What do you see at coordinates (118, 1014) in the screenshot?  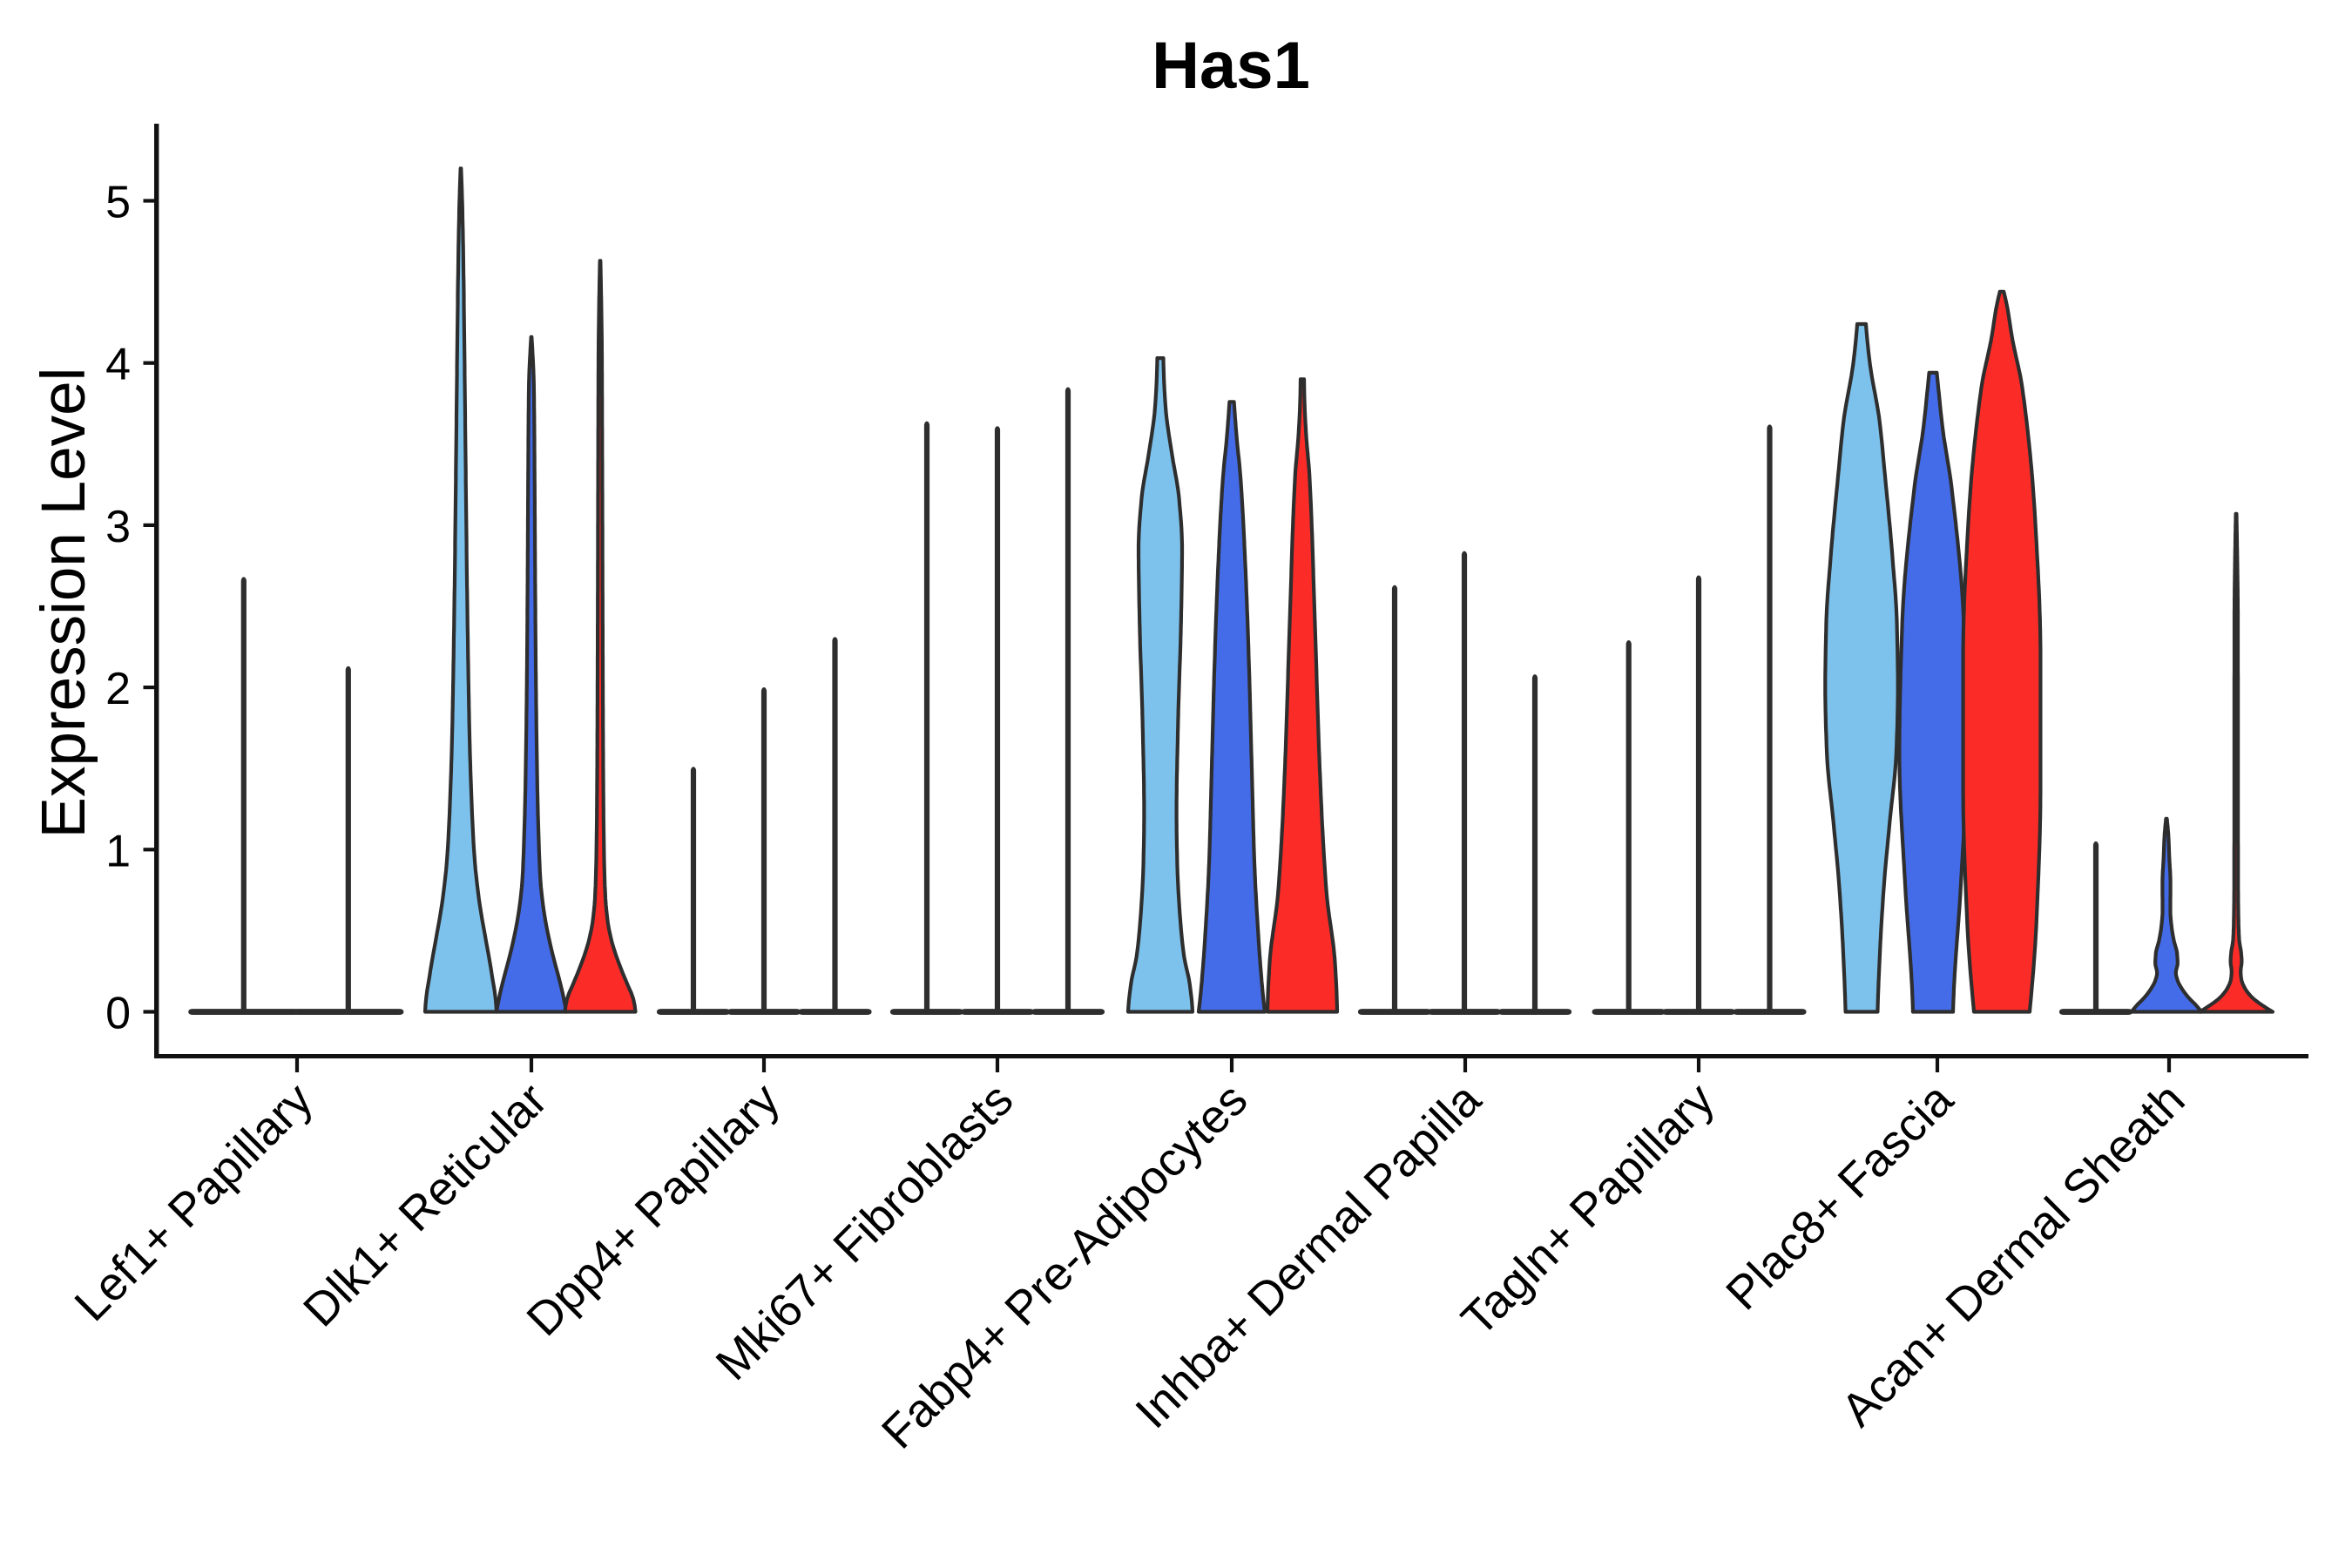 I see `svg-text: 0` at bounding box center [118, 1014].